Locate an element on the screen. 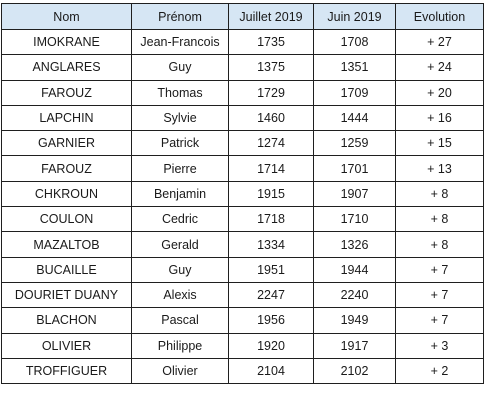 This screenshot has height=407, width=489. cell-evolution: + 27 is located at coordinates (439, 42).